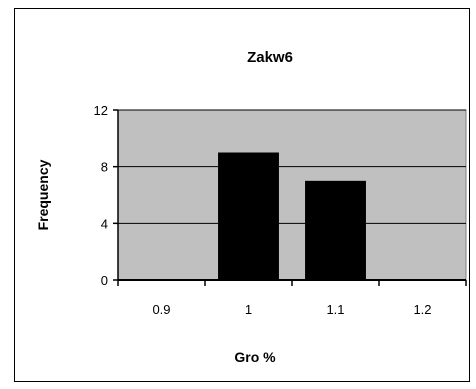  Describe the element at coordinates (248, 309) in the screenshot. I see `x-tick-label: 1` at that location.